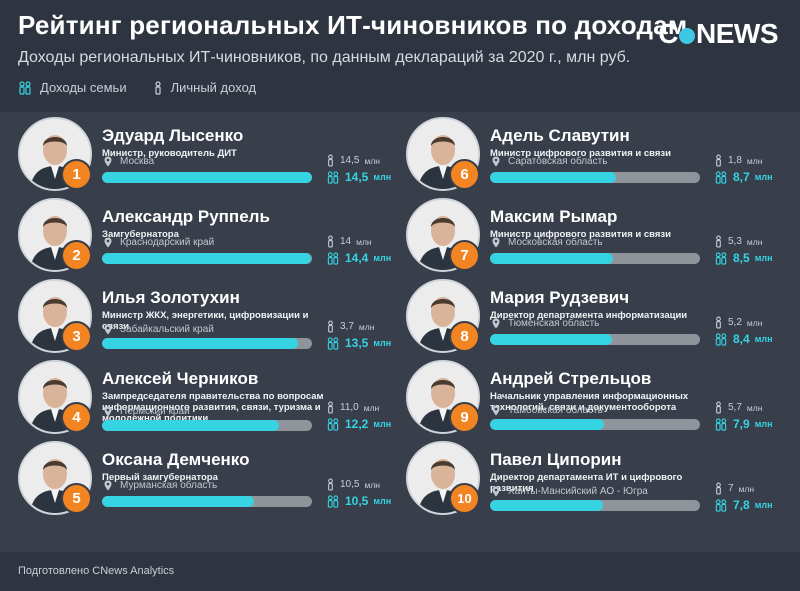  What do you see at coordinates (169, 485) in the screenshot?
I see `region-label: Мурманская область` at bounding box center [169, 485].